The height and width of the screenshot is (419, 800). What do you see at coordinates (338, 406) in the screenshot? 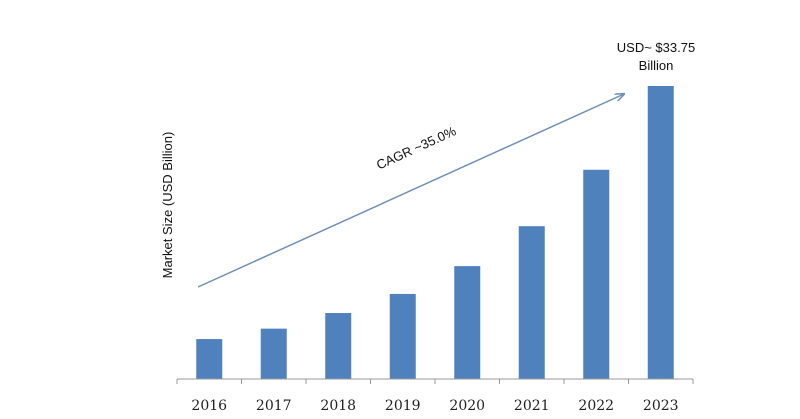
I see `x-tick-label: 2018` at bounding box center [338, 406].